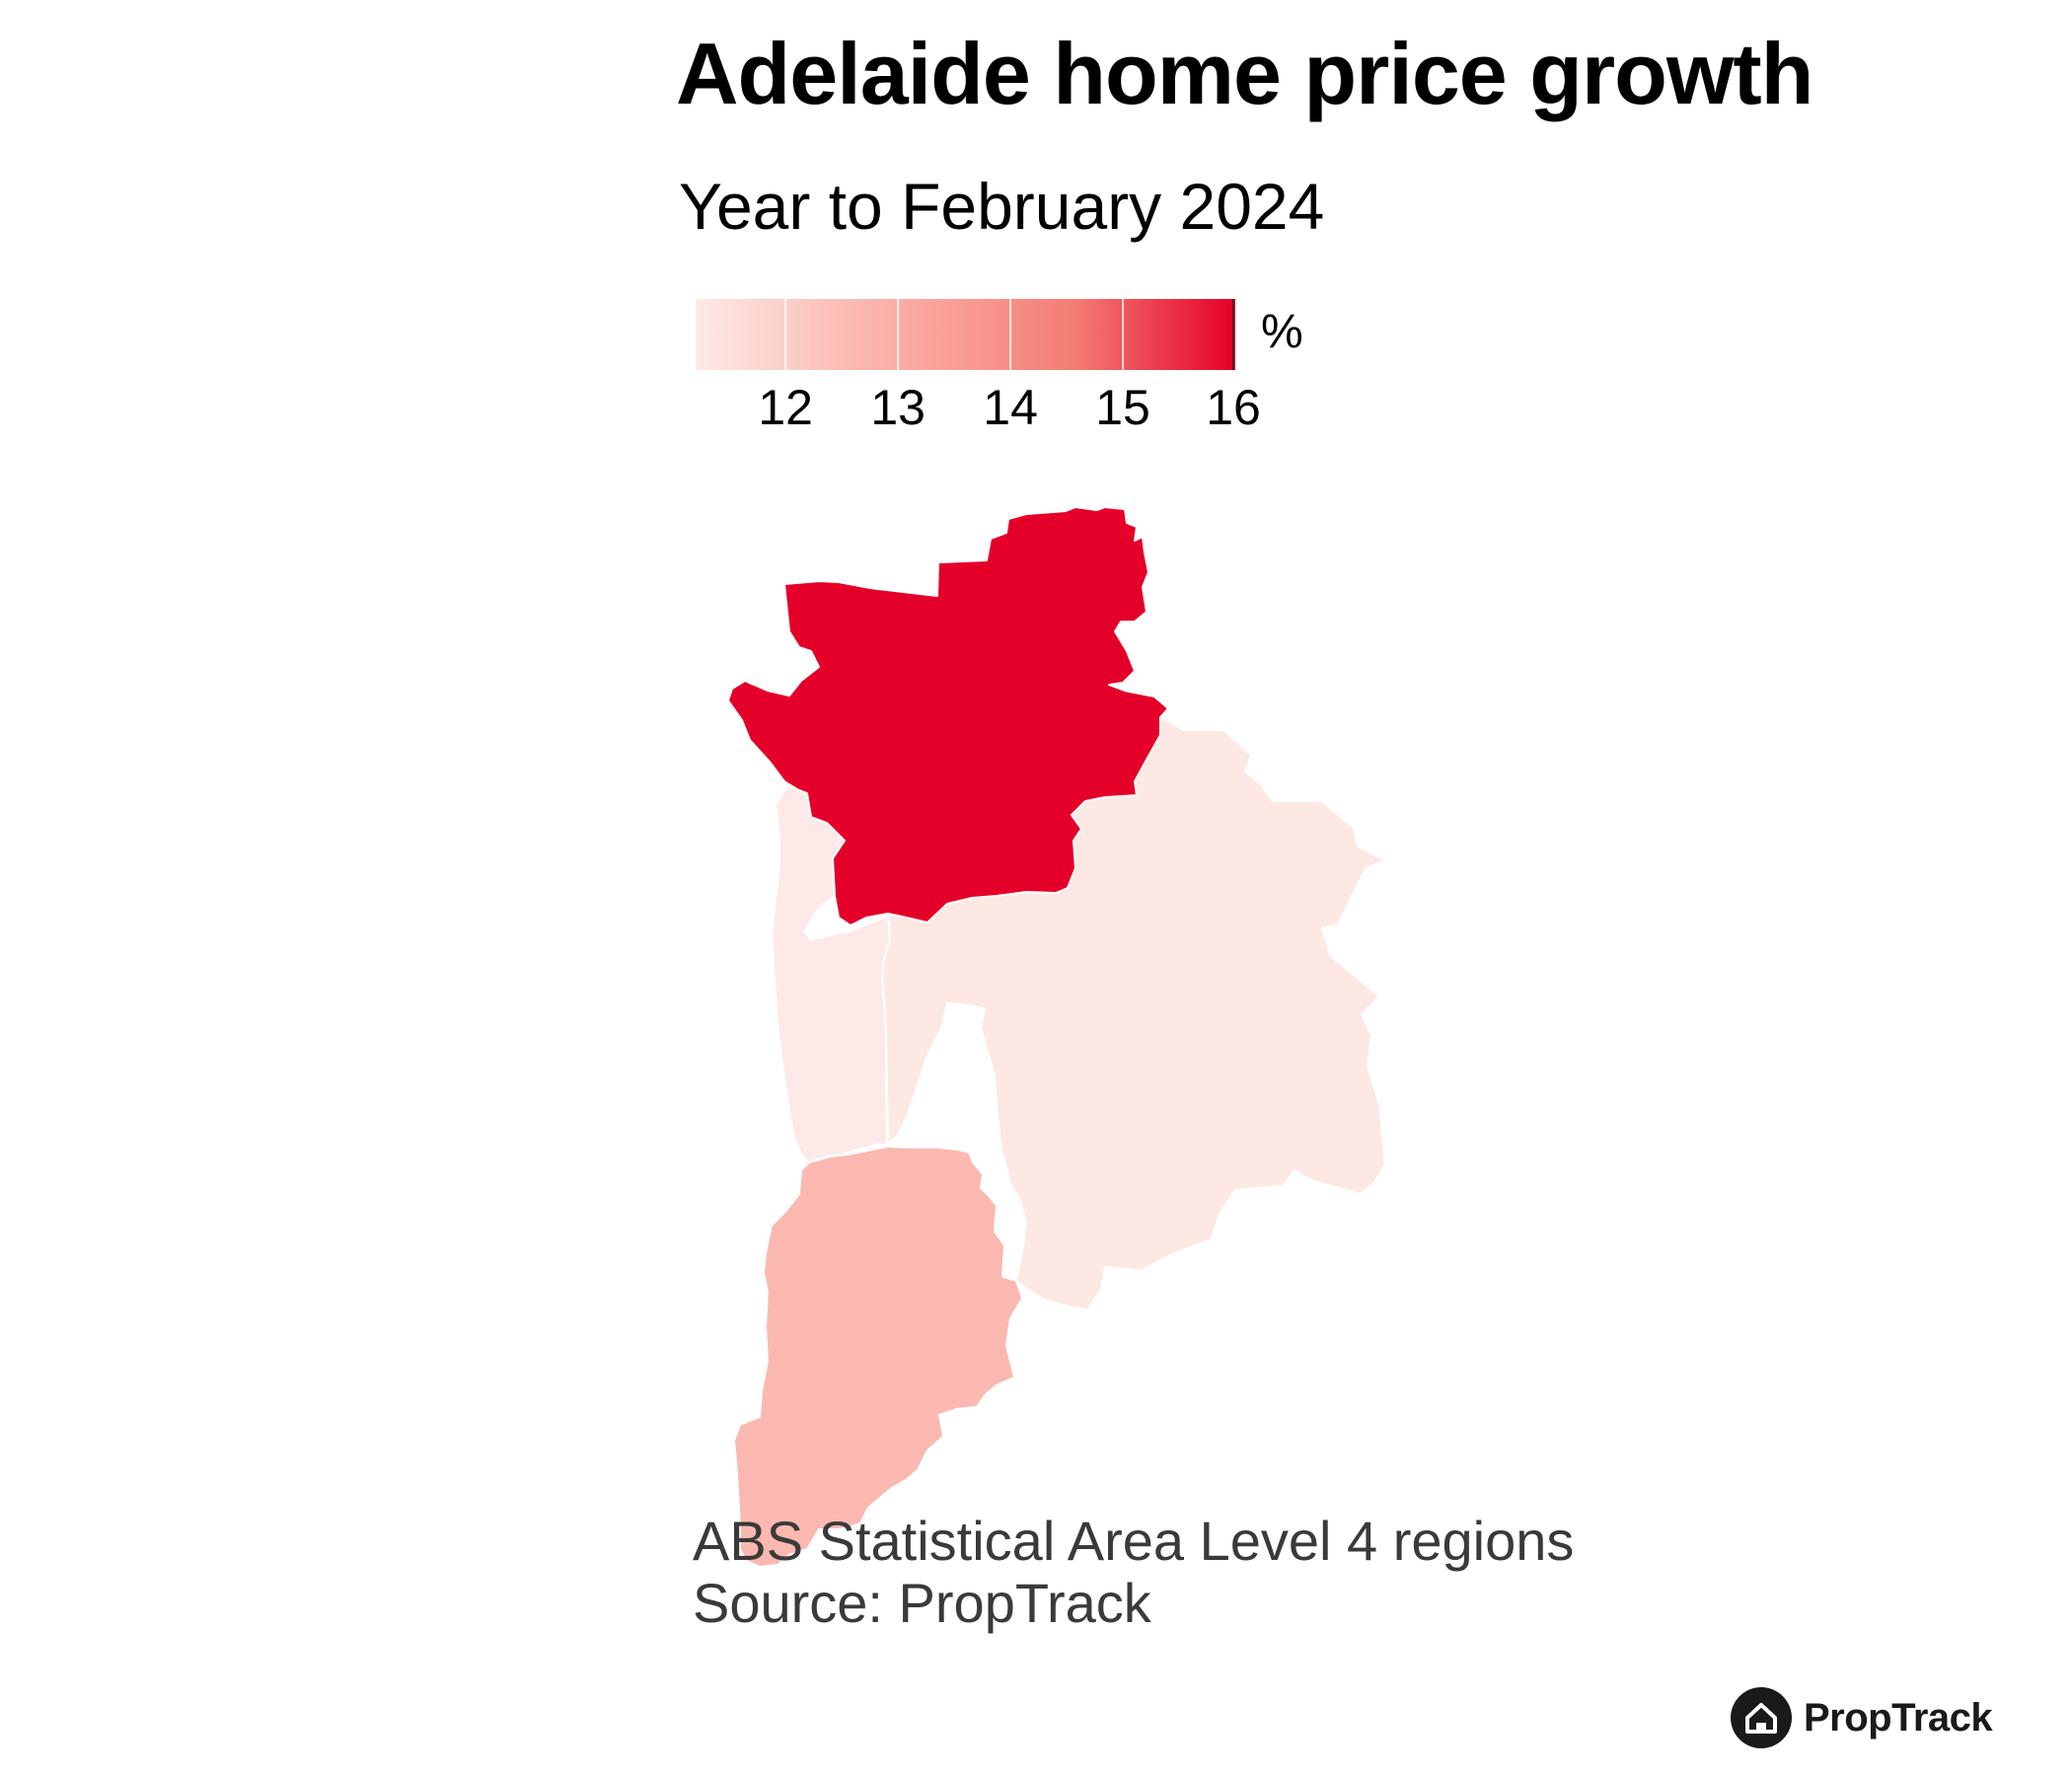  What do you see at coordinates (785, 407) in the screenshot?
I see `legend-tick-label-12: 12` at bounding box center [785, 407].